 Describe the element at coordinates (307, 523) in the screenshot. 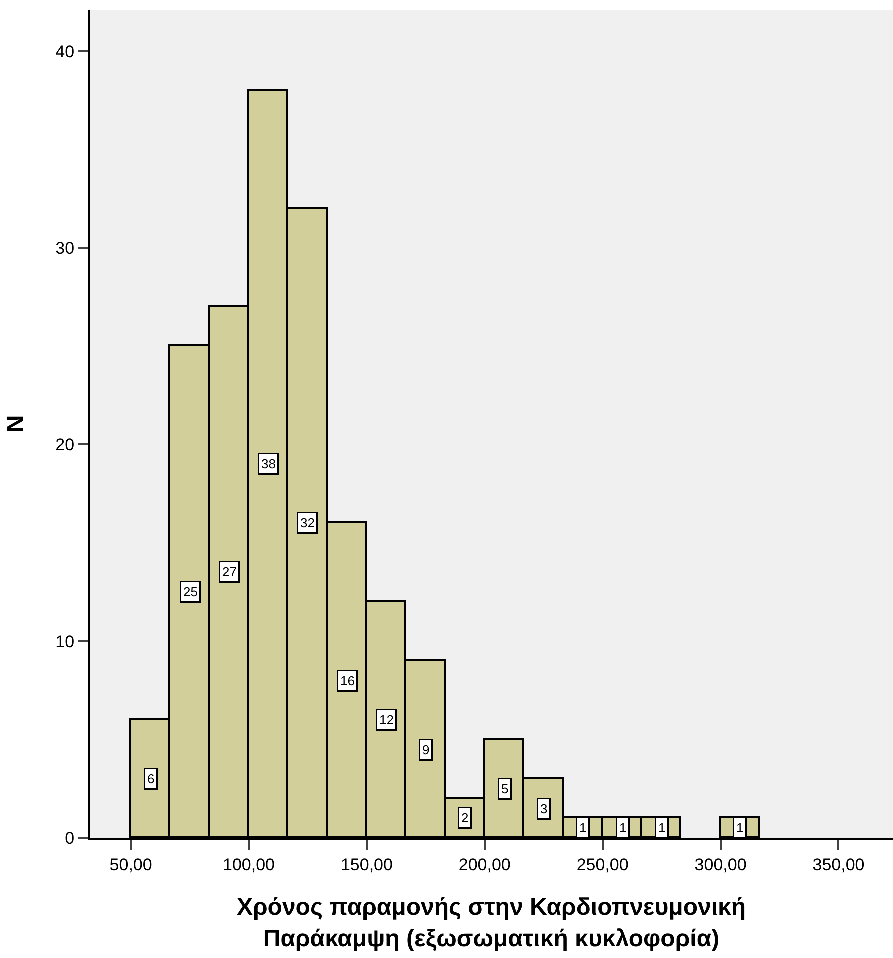

I see `data-label: 32` at that location.